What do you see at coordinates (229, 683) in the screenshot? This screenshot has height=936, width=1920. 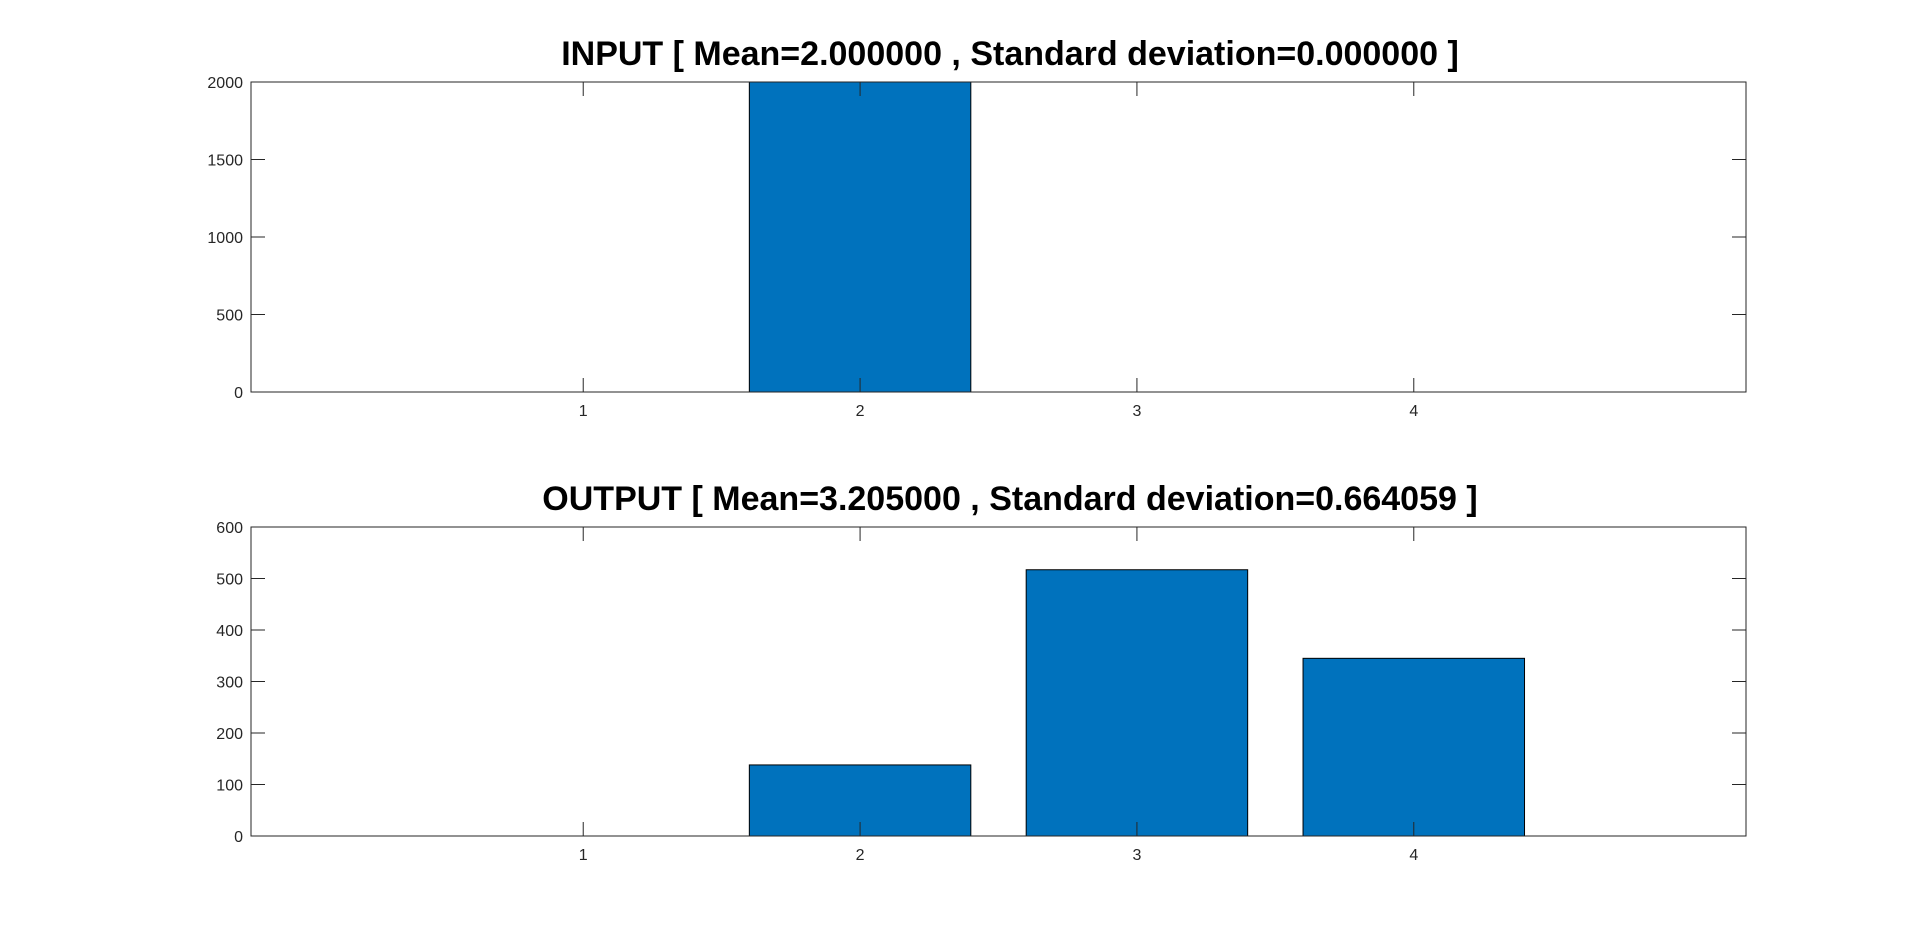 I see `chart-output-y-tick-label-300: 300` at bounding box center [229, 683].